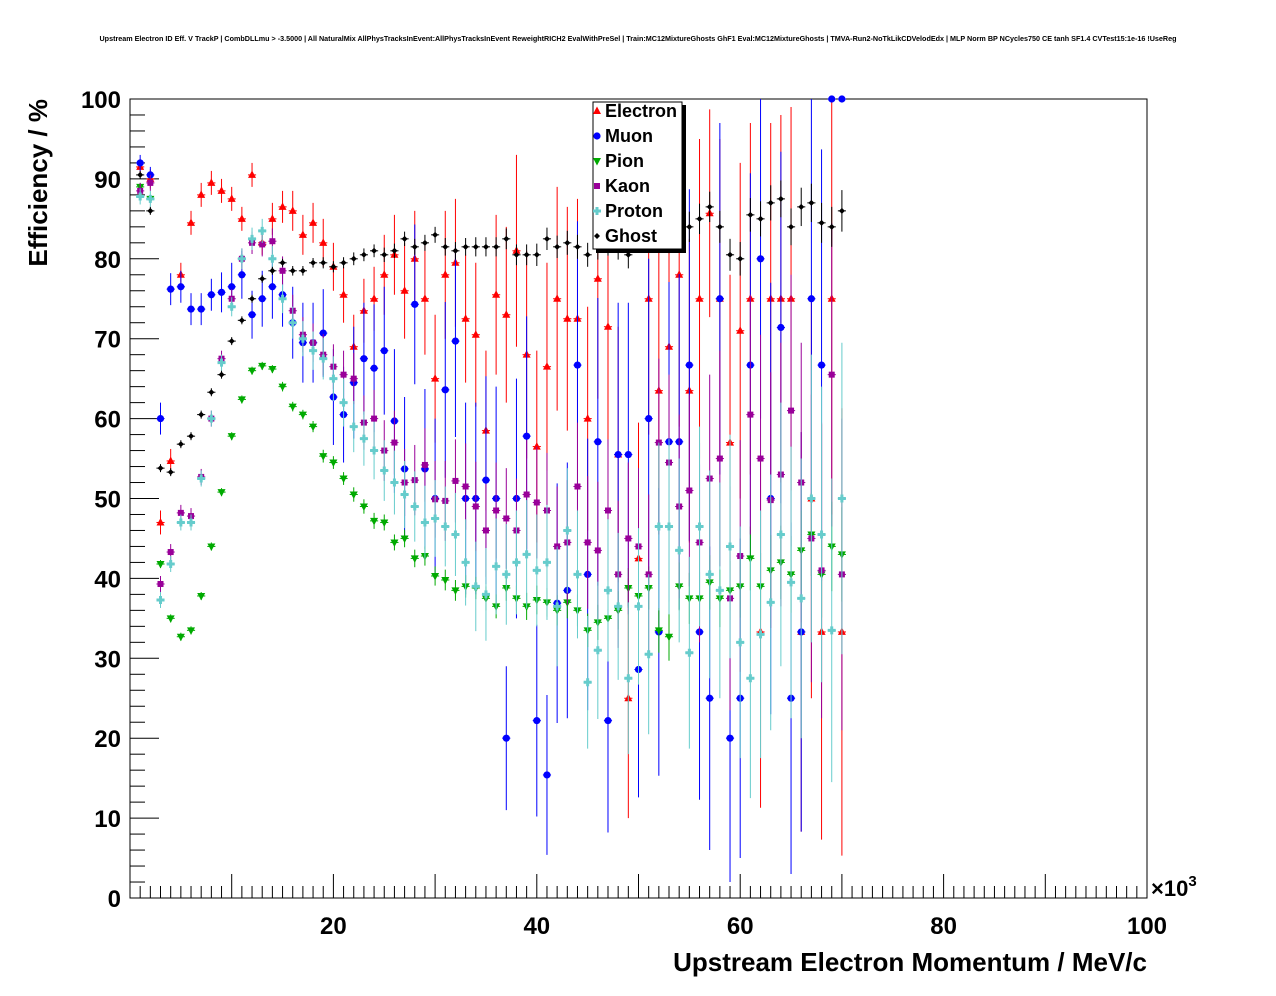  What do you see at coordinates (536, 926) in the screenshot?
I see `x-tick-label: 40` at bounding box center [536, 926].